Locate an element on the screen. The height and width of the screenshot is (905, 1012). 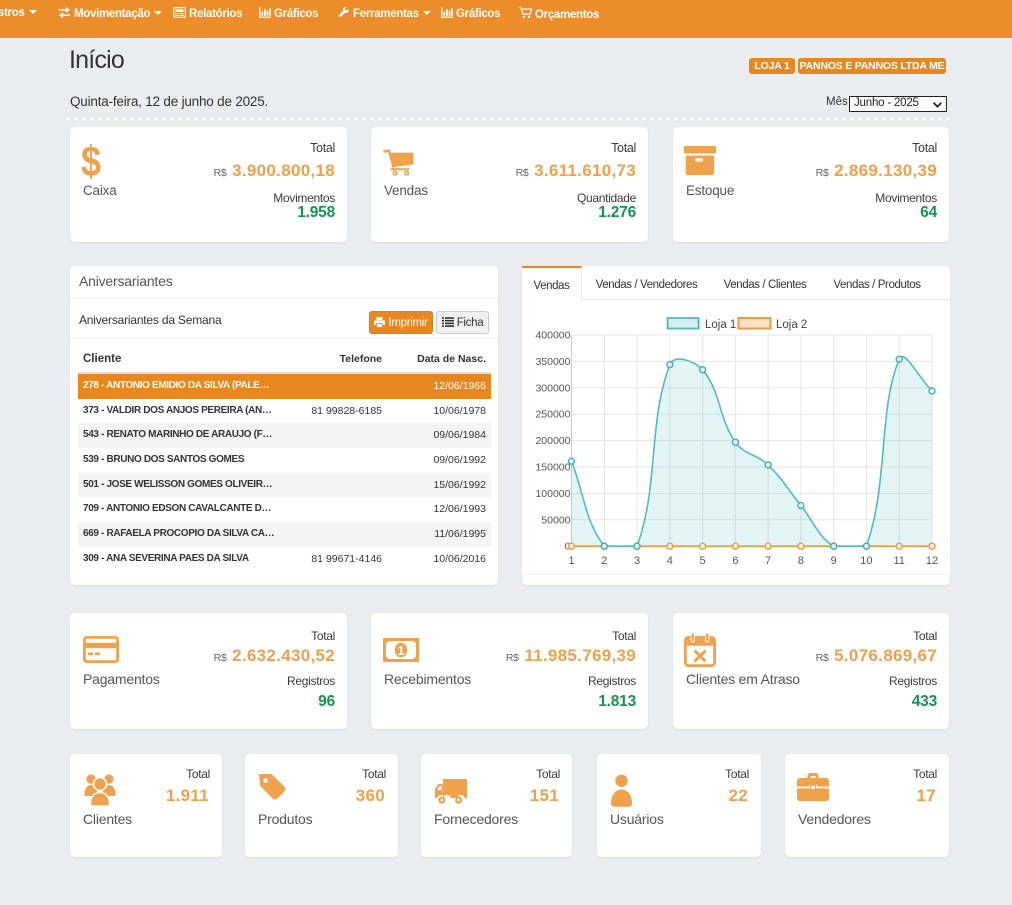
svg-text: 100000 is located at coordinates (552, 494).